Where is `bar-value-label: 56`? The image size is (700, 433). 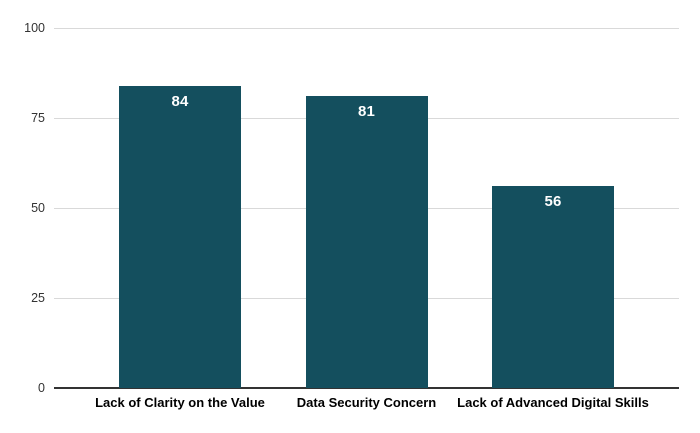 bar-value-label: 56 is located at coordinates (553, 202).